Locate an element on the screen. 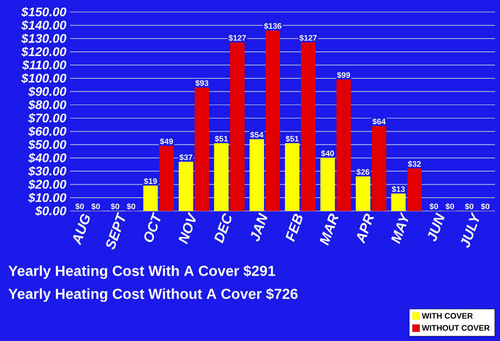  legend-label: WITH COVER is located at coordinates (447, 316).